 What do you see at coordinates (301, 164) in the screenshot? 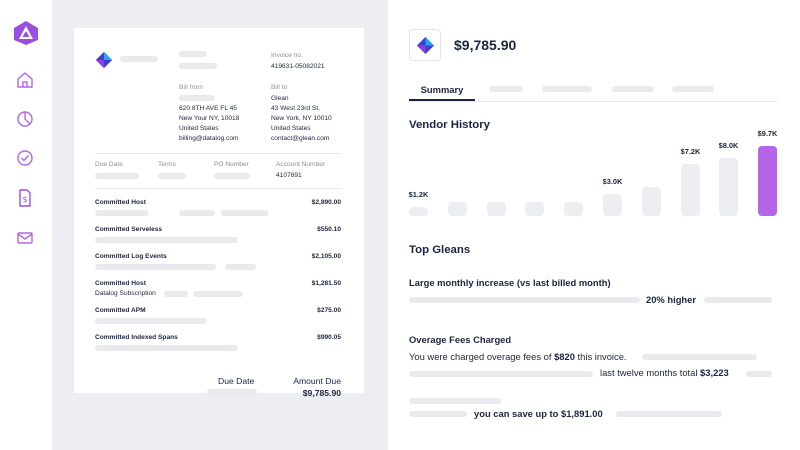
I see `account-number-label: Account Number` at bounding box center [301, 164].